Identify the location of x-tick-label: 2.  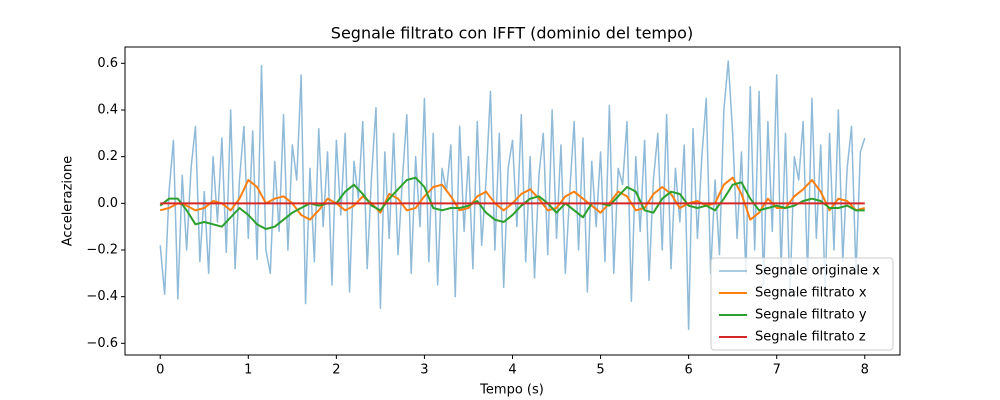
(336, 370).